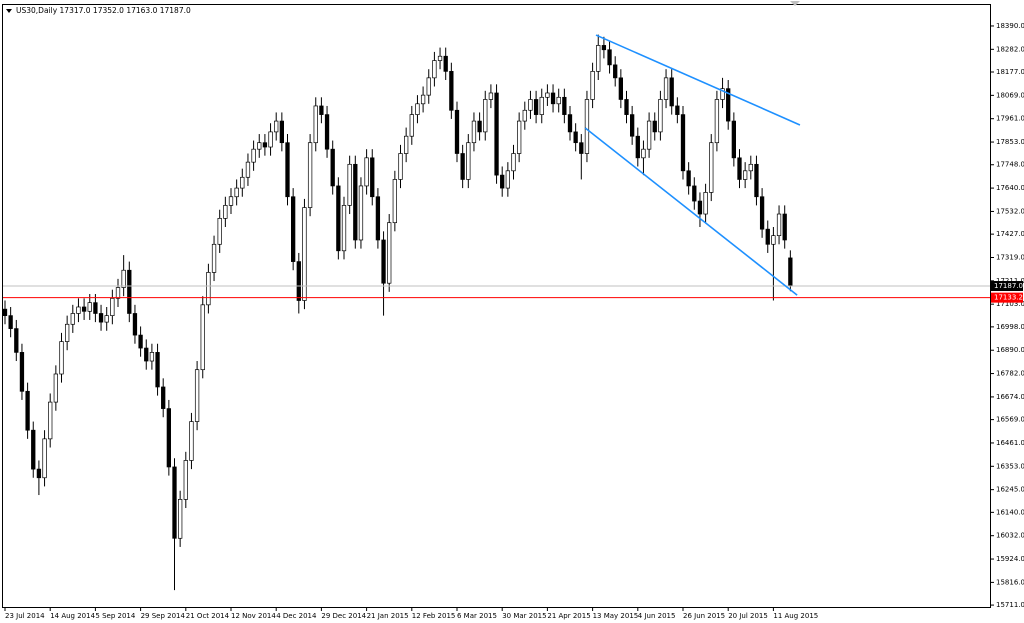  What do you see at coordinates (1010, 512) in the screenshot?
I see `y-tick-label: 16140.0` at bounding box center [1010, 512].